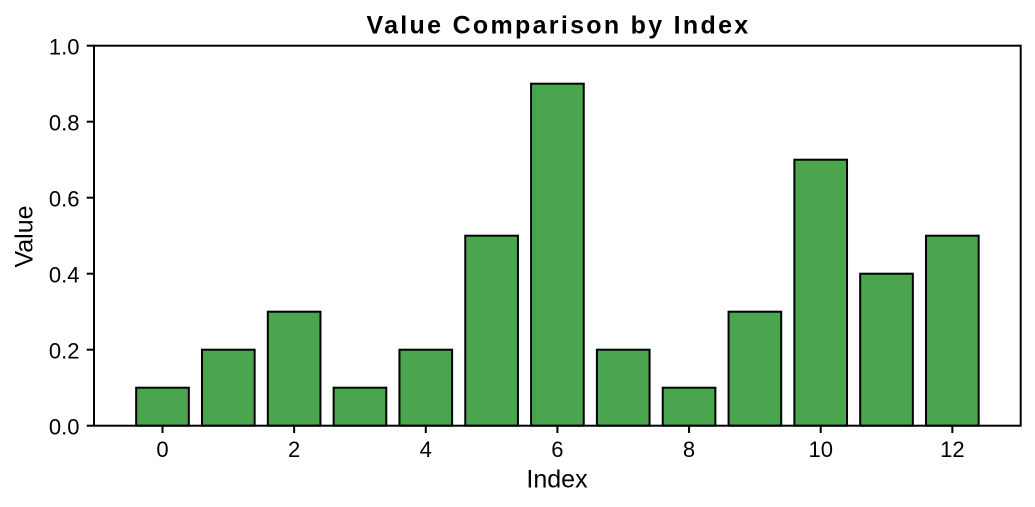 This screenshot has height=507, width=1035. I want to click on svg-text: 0, so click(162, 449).